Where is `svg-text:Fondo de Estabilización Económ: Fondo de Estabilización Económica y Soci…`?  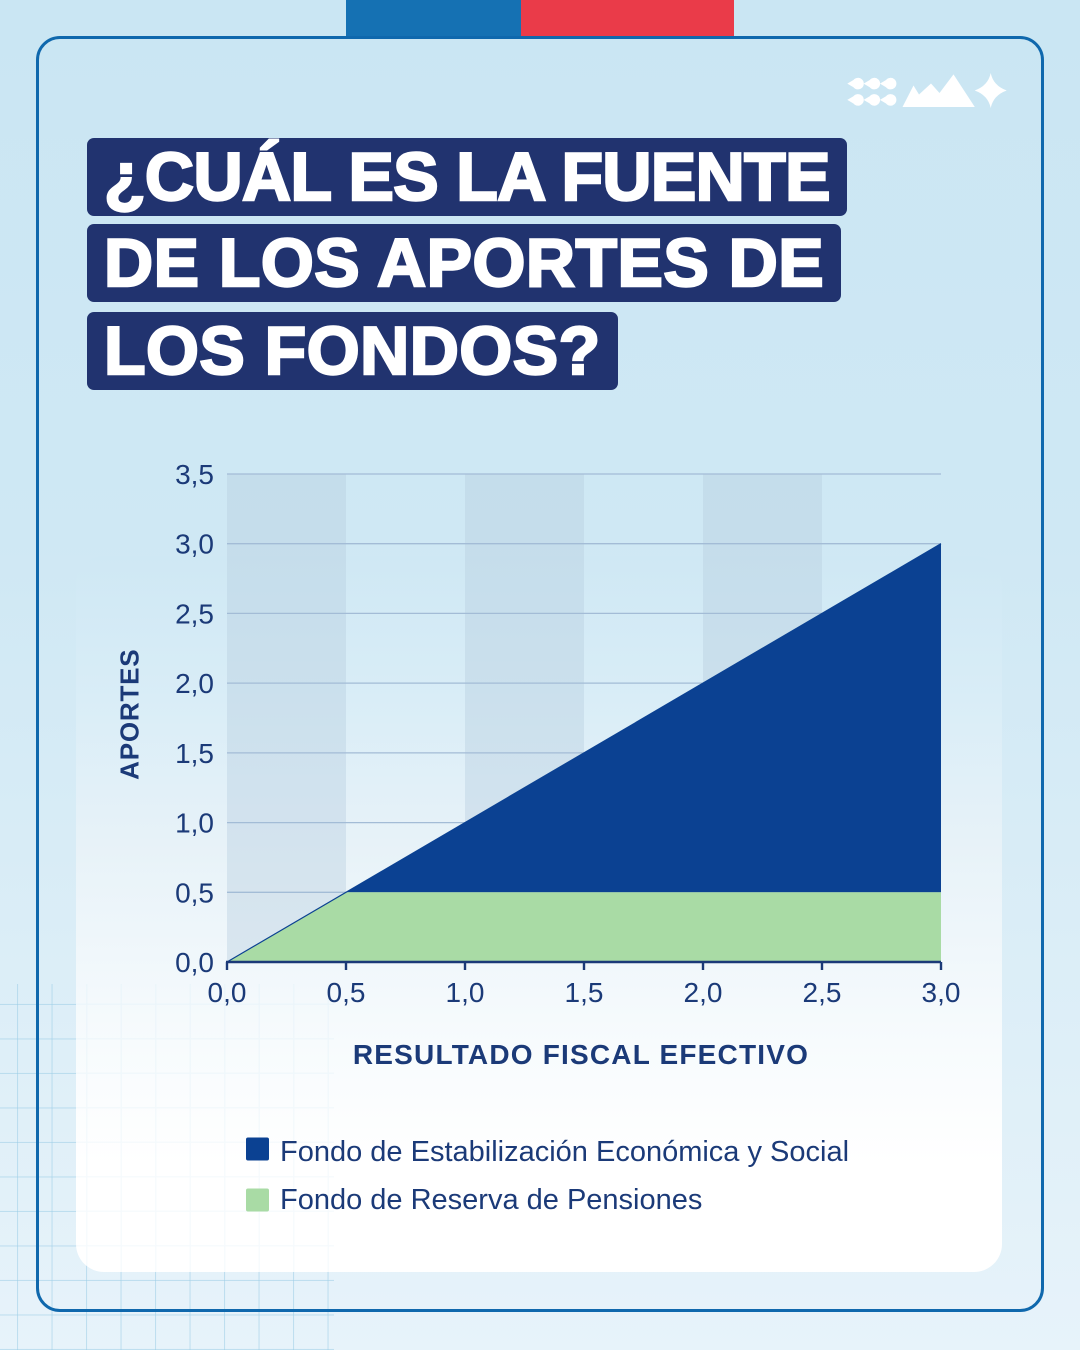
svg-text:Fondo de Estabilización Económ: Fondo de Estabilización Económica y Soci… is located at coordinates (564, 1152).